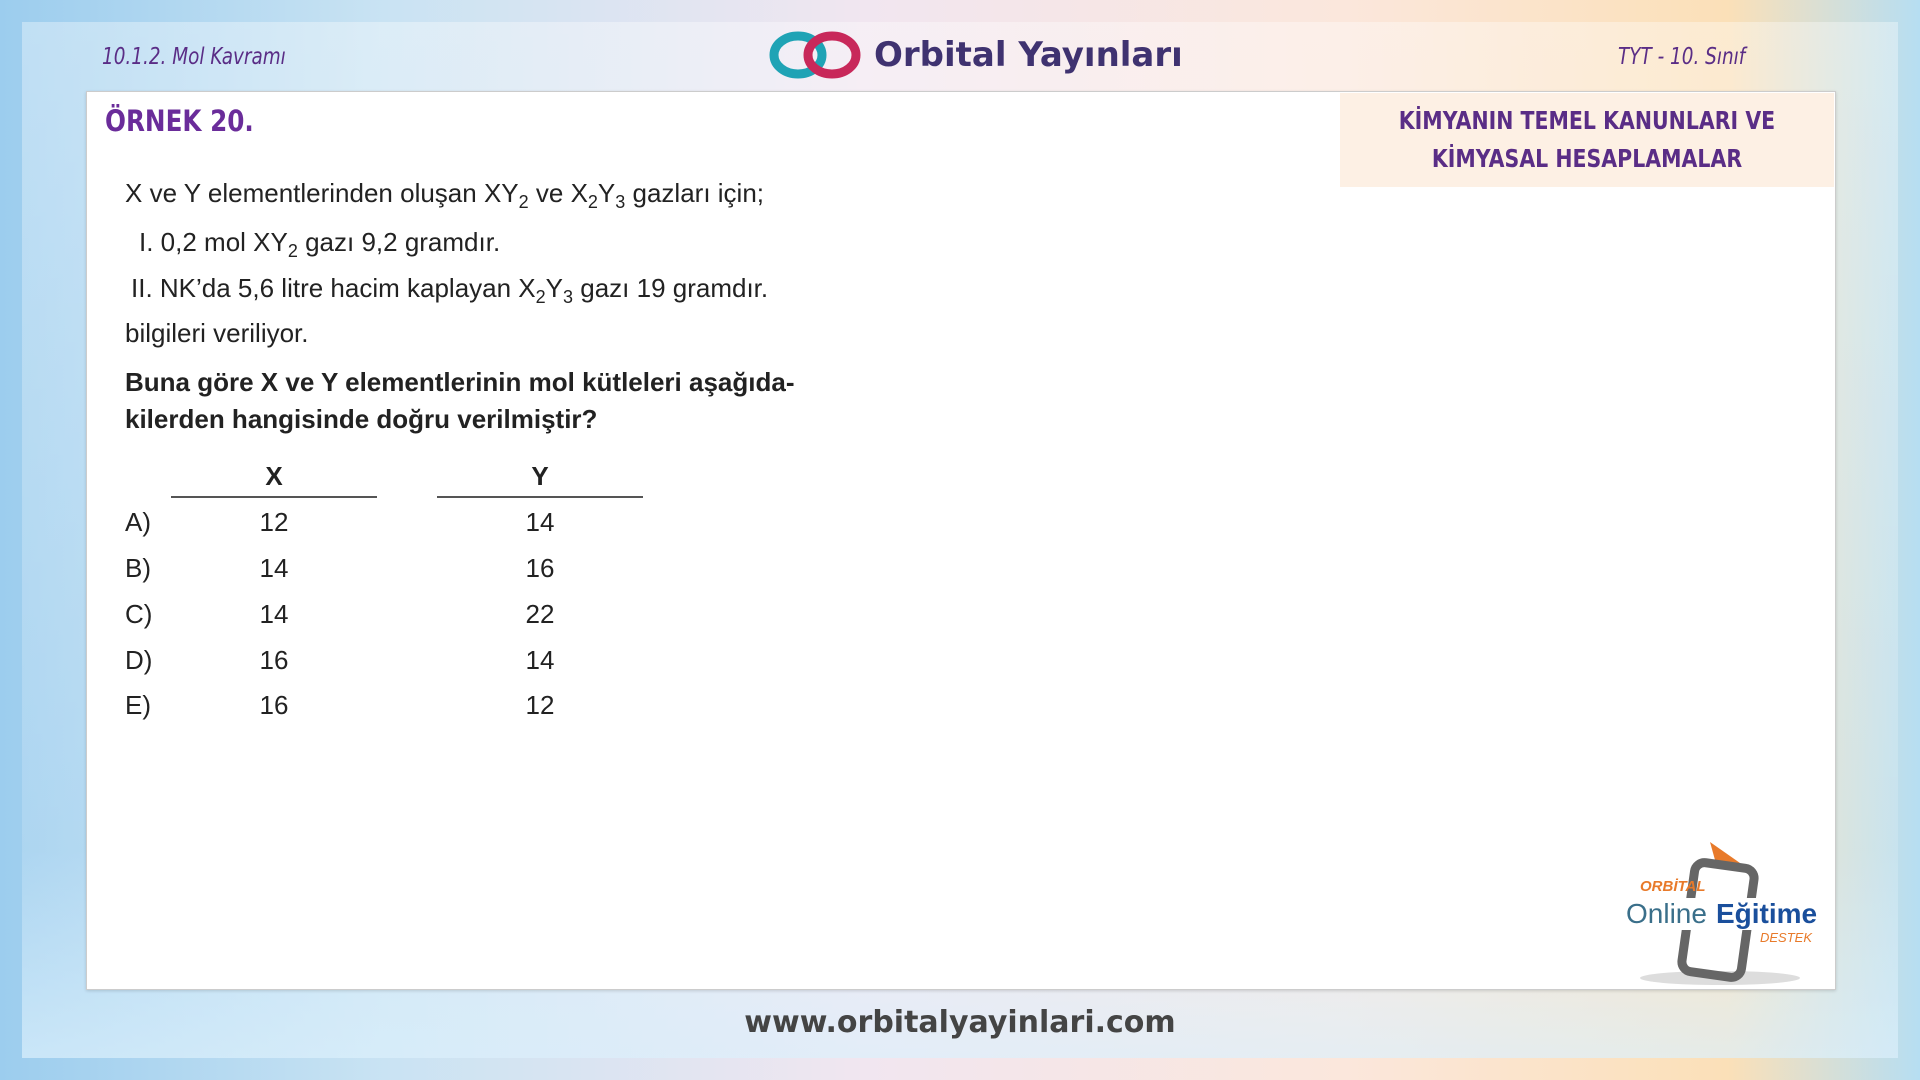 This screenshot has height=1080, width=1920. Describe the element at coordinates (1587, 158) in the screenshot. I see `topic-line-2: KİMYASAL HESAPLAMALAR` at that location.